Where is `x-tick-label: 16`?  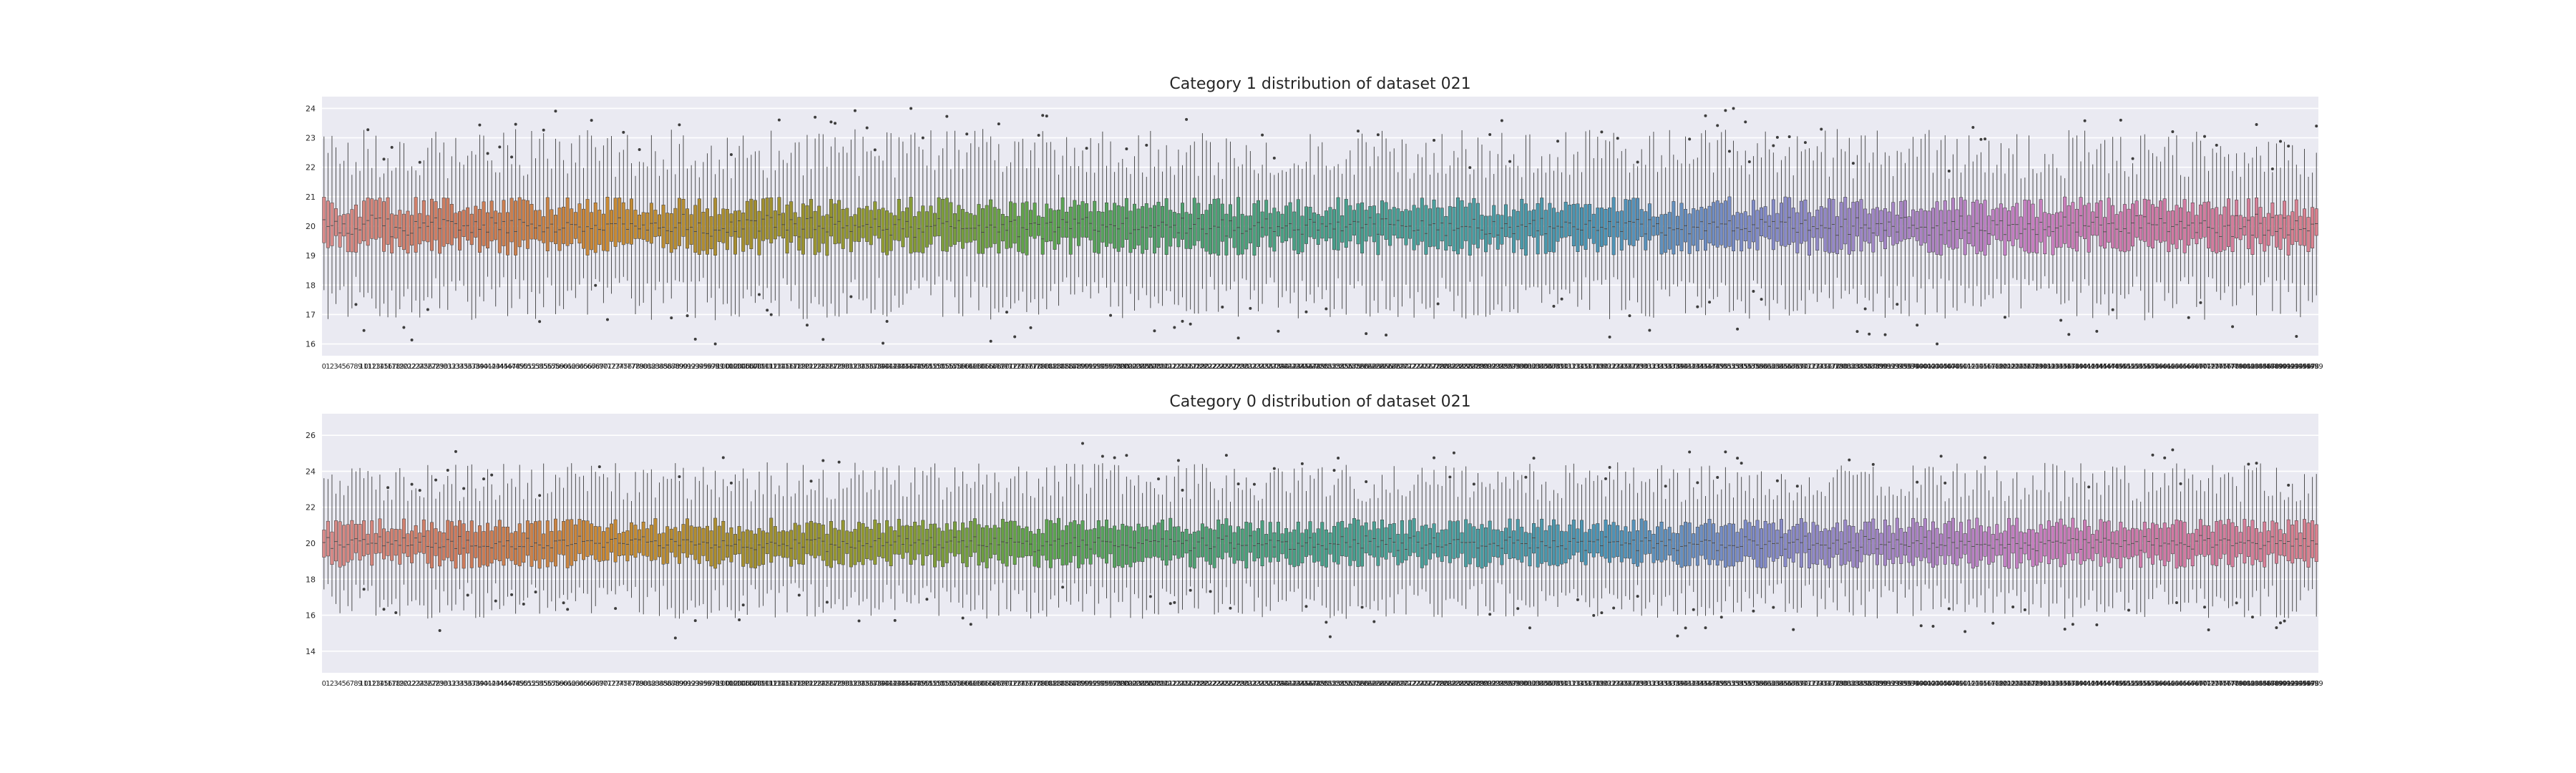 x-tick-label: 16 is located at coordinates (389, 367).